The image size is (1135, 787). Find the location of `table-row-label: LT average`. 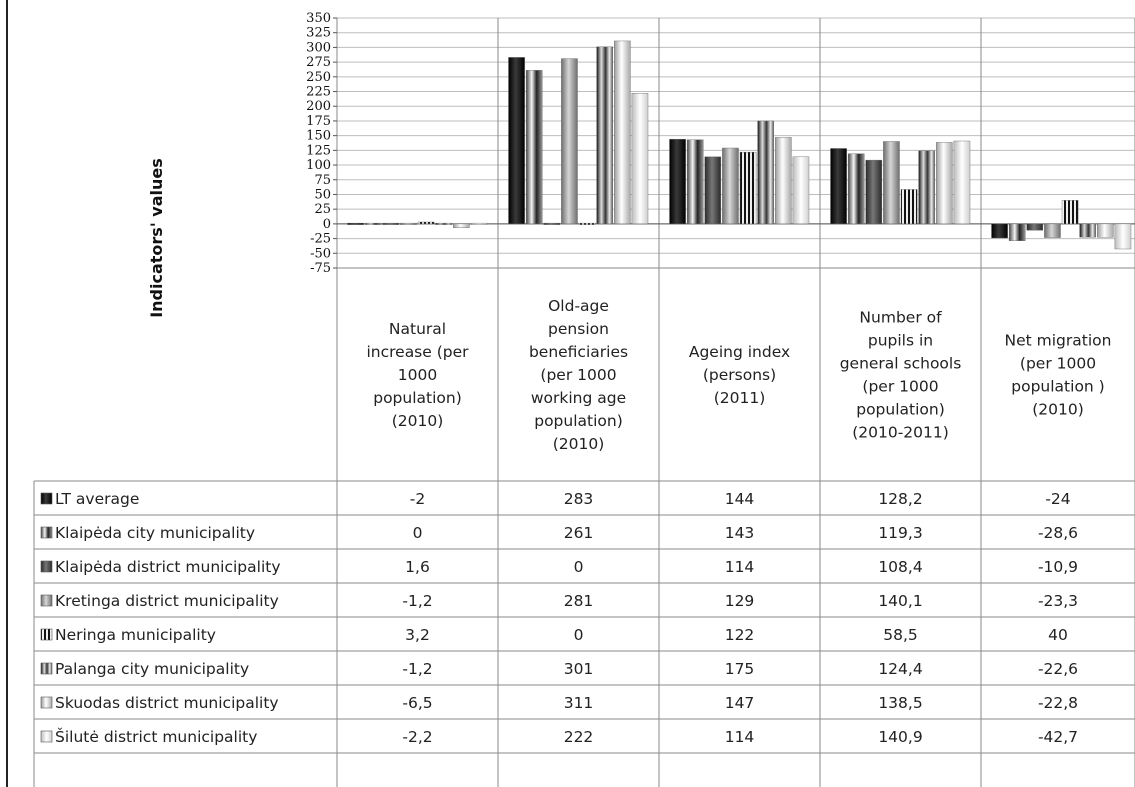

table-row-label: LT average is located at coordinates (97, 499).